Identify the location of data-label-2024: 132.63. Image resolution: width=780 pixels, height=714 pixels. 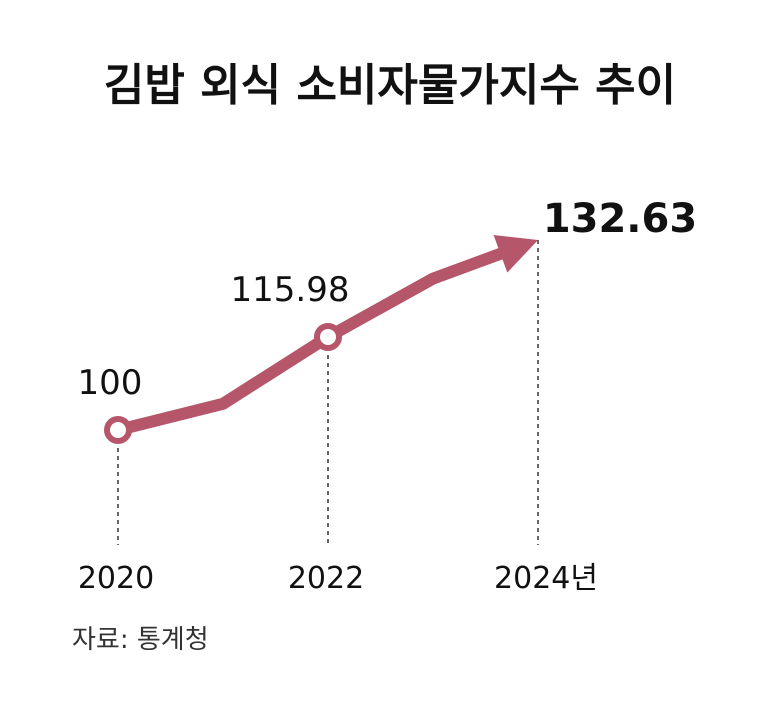
(620, 219).